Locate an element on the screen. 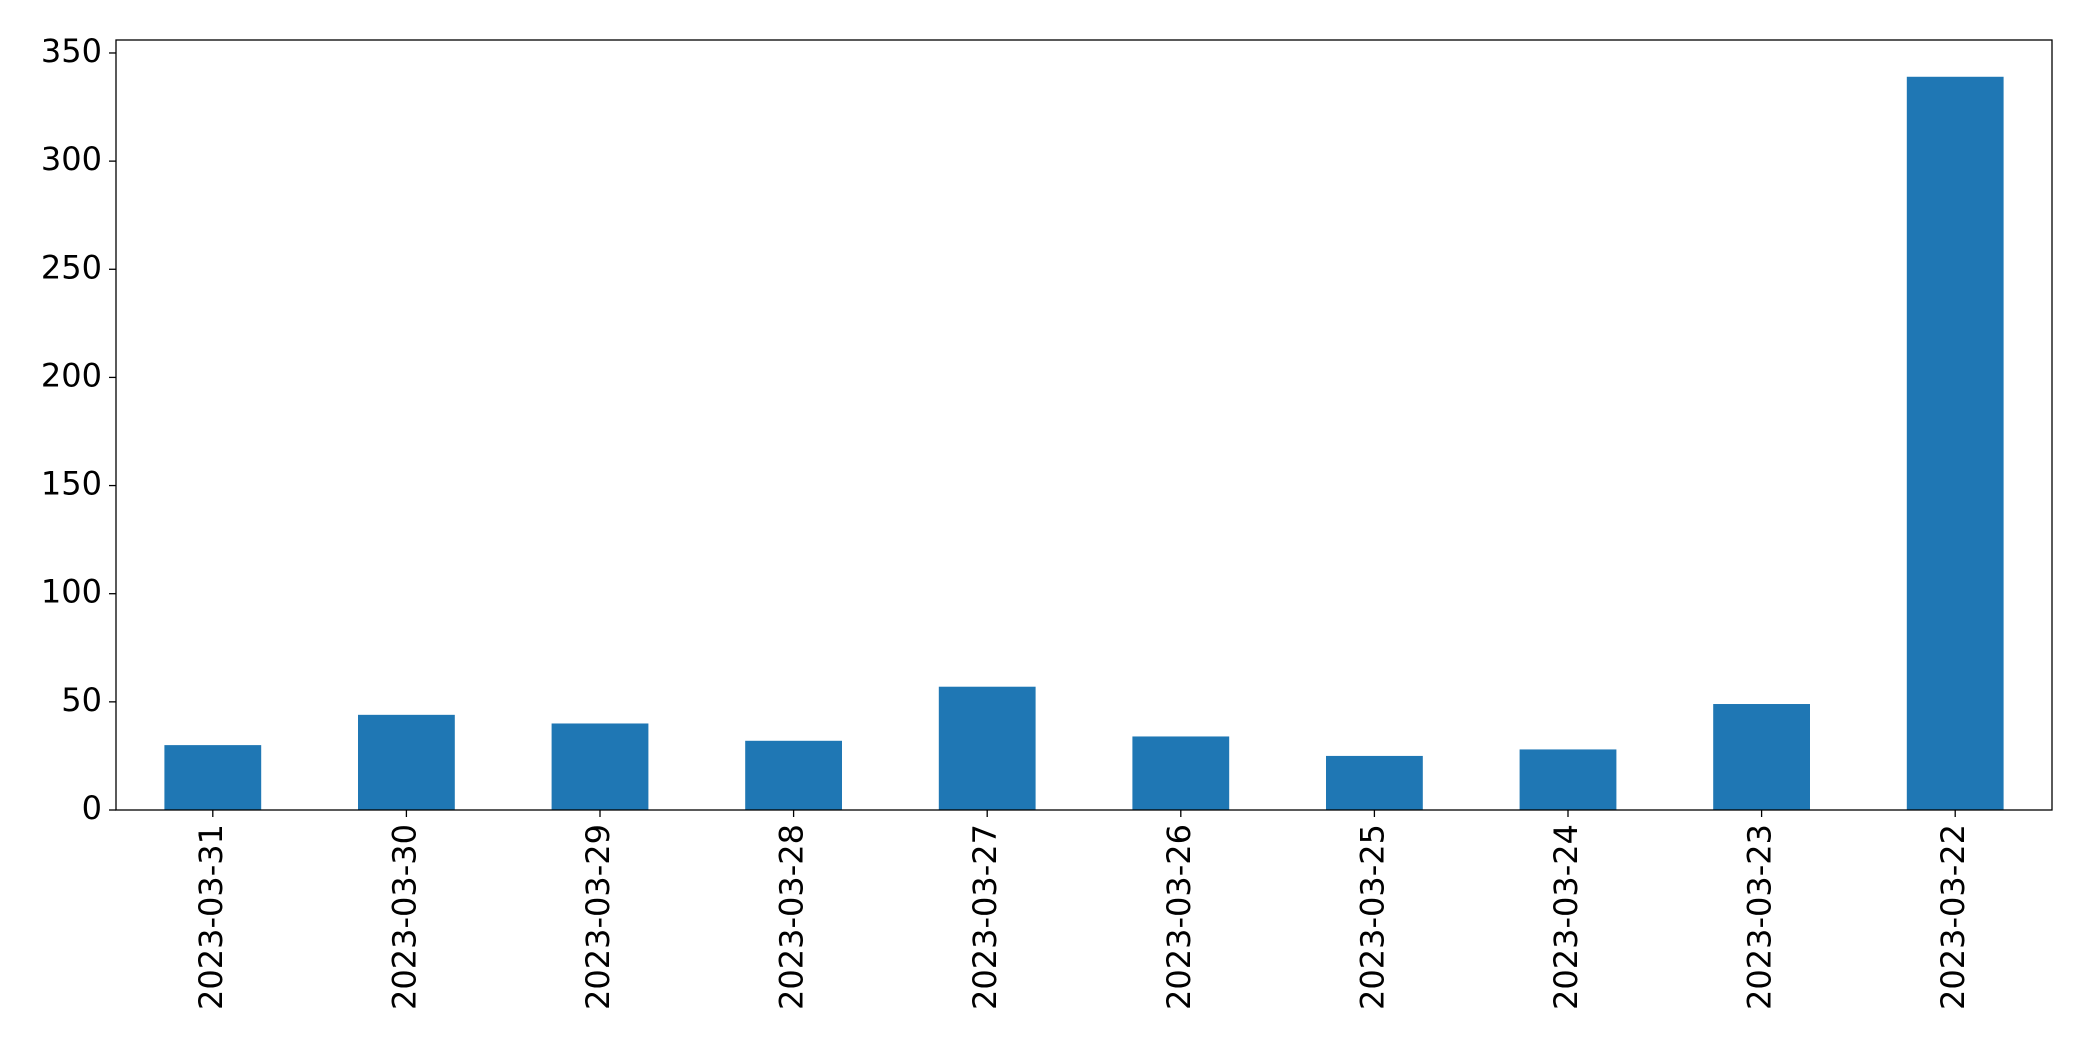 The image size is (2093, 1062). x-tick-label: 2023-03-28 is located at coordinates (792, 917).